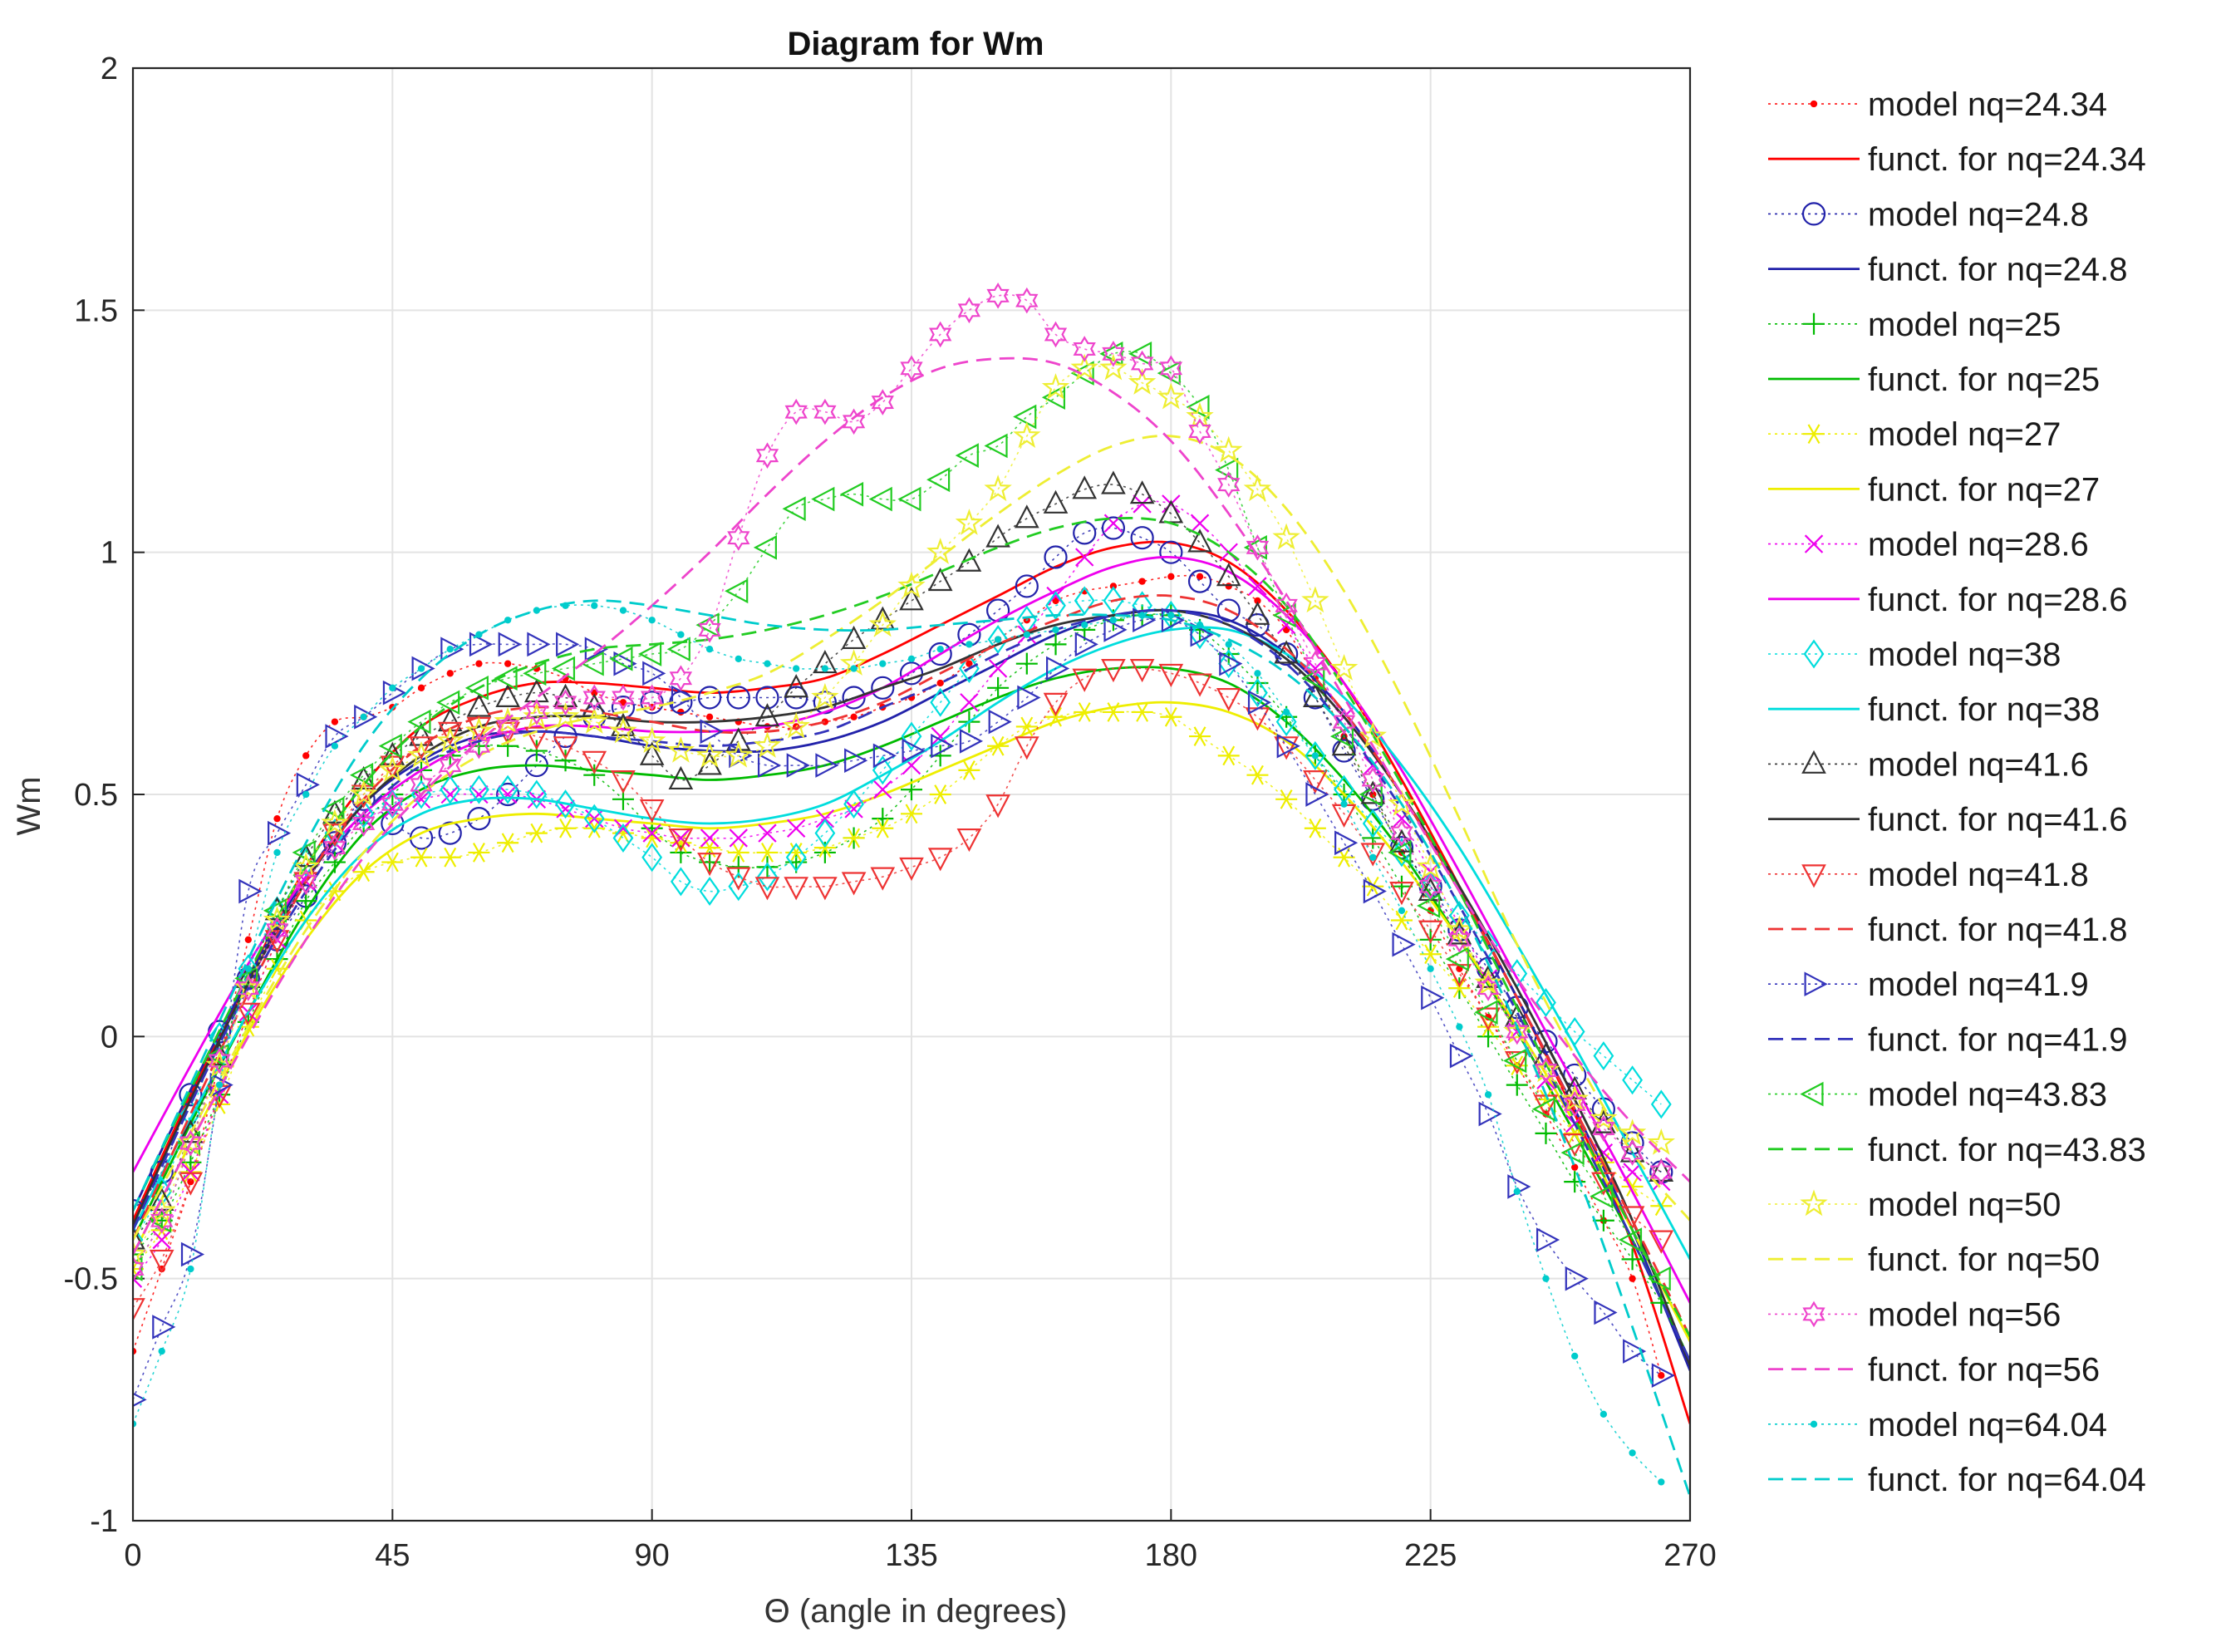  What do you see at coordinates (132, 1555) in the screenshot?
I see `x-tick-label: 0` at bounding box center [132, 1555].